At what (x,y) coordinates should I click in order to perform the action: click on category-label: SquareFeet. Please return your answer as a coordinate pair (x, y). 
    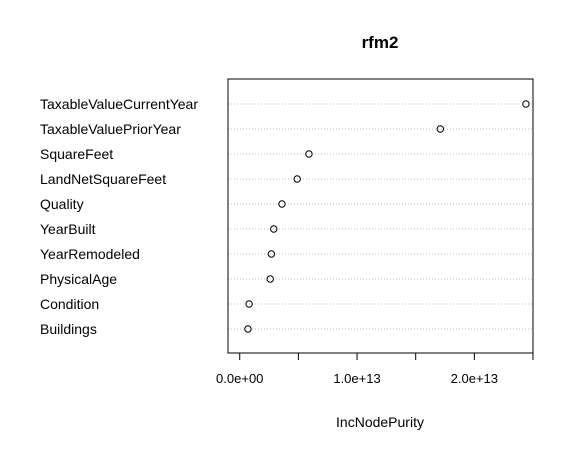
    Looking at the image, I should click on (76, 154).